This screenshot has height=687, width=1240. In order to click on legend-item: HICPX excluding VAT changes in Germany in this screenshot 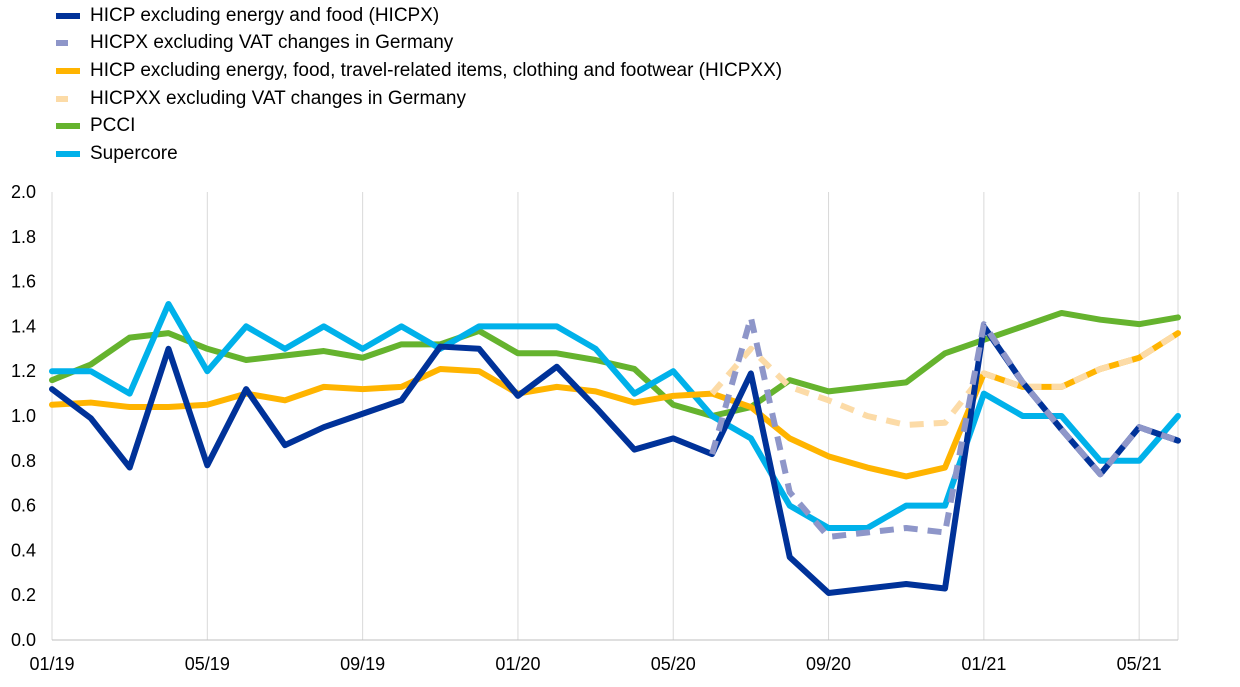, I will do `click(419, 44)`.